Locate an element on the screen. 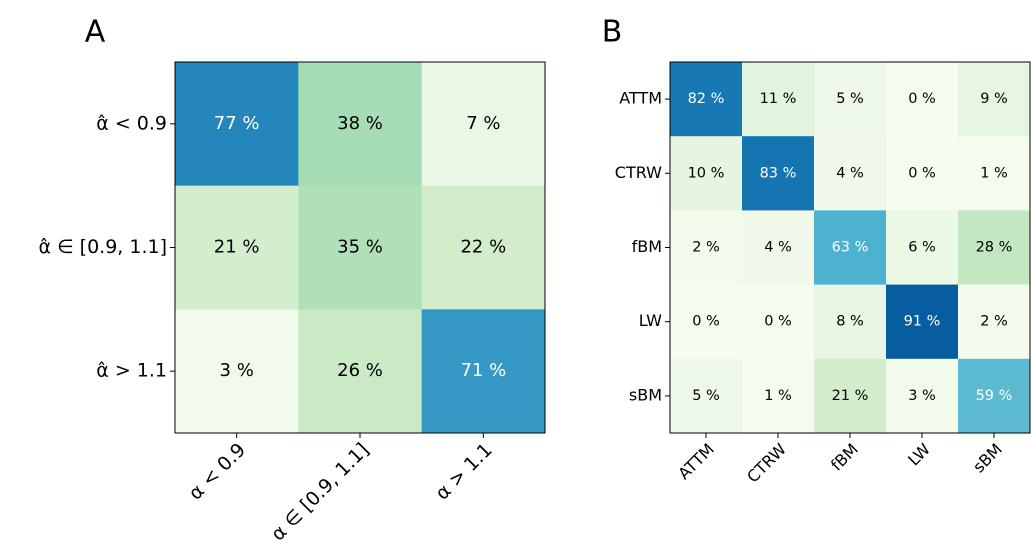 This screenshot has height=560, width=1031. cell-label: 91 % is located at coordinates (922, 322).